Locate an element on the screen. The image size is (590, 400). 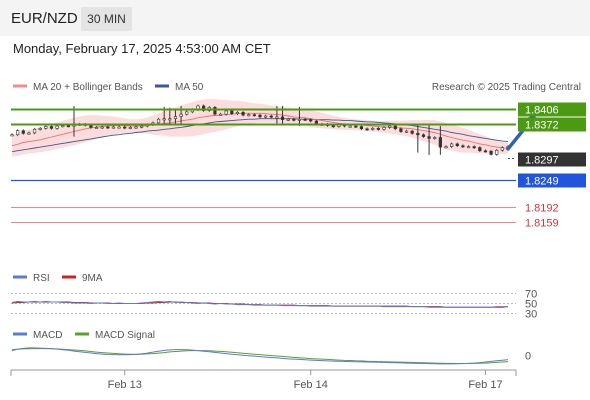
level-label-0: 1.8406 is located at coordinates (542, 111).